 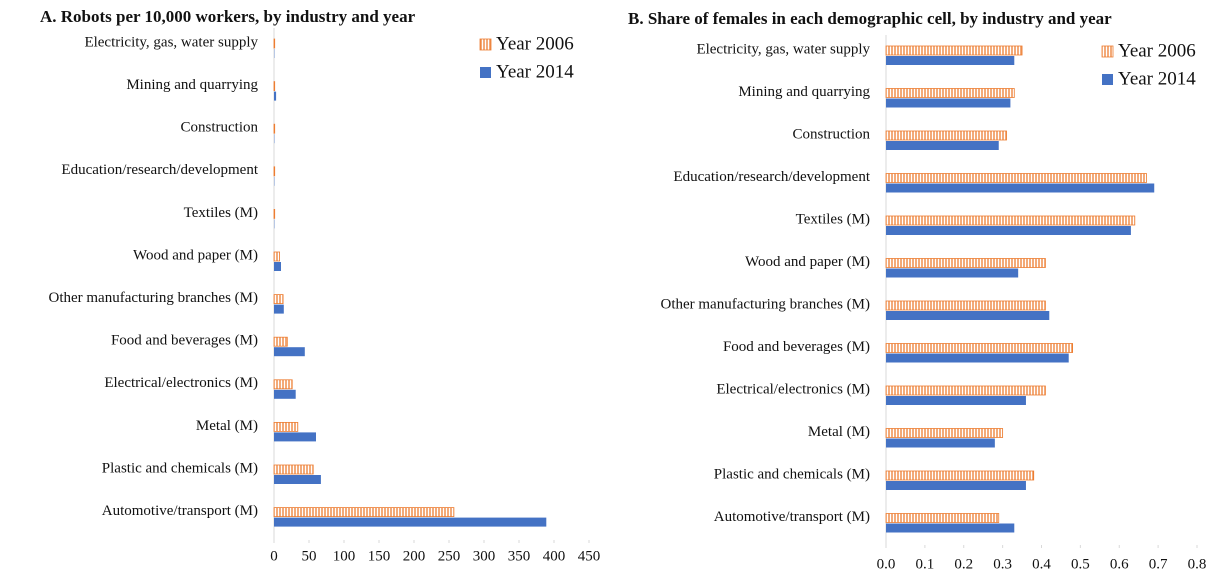 I want to click on x-tick-label: 300, so click(x=484, y=556).